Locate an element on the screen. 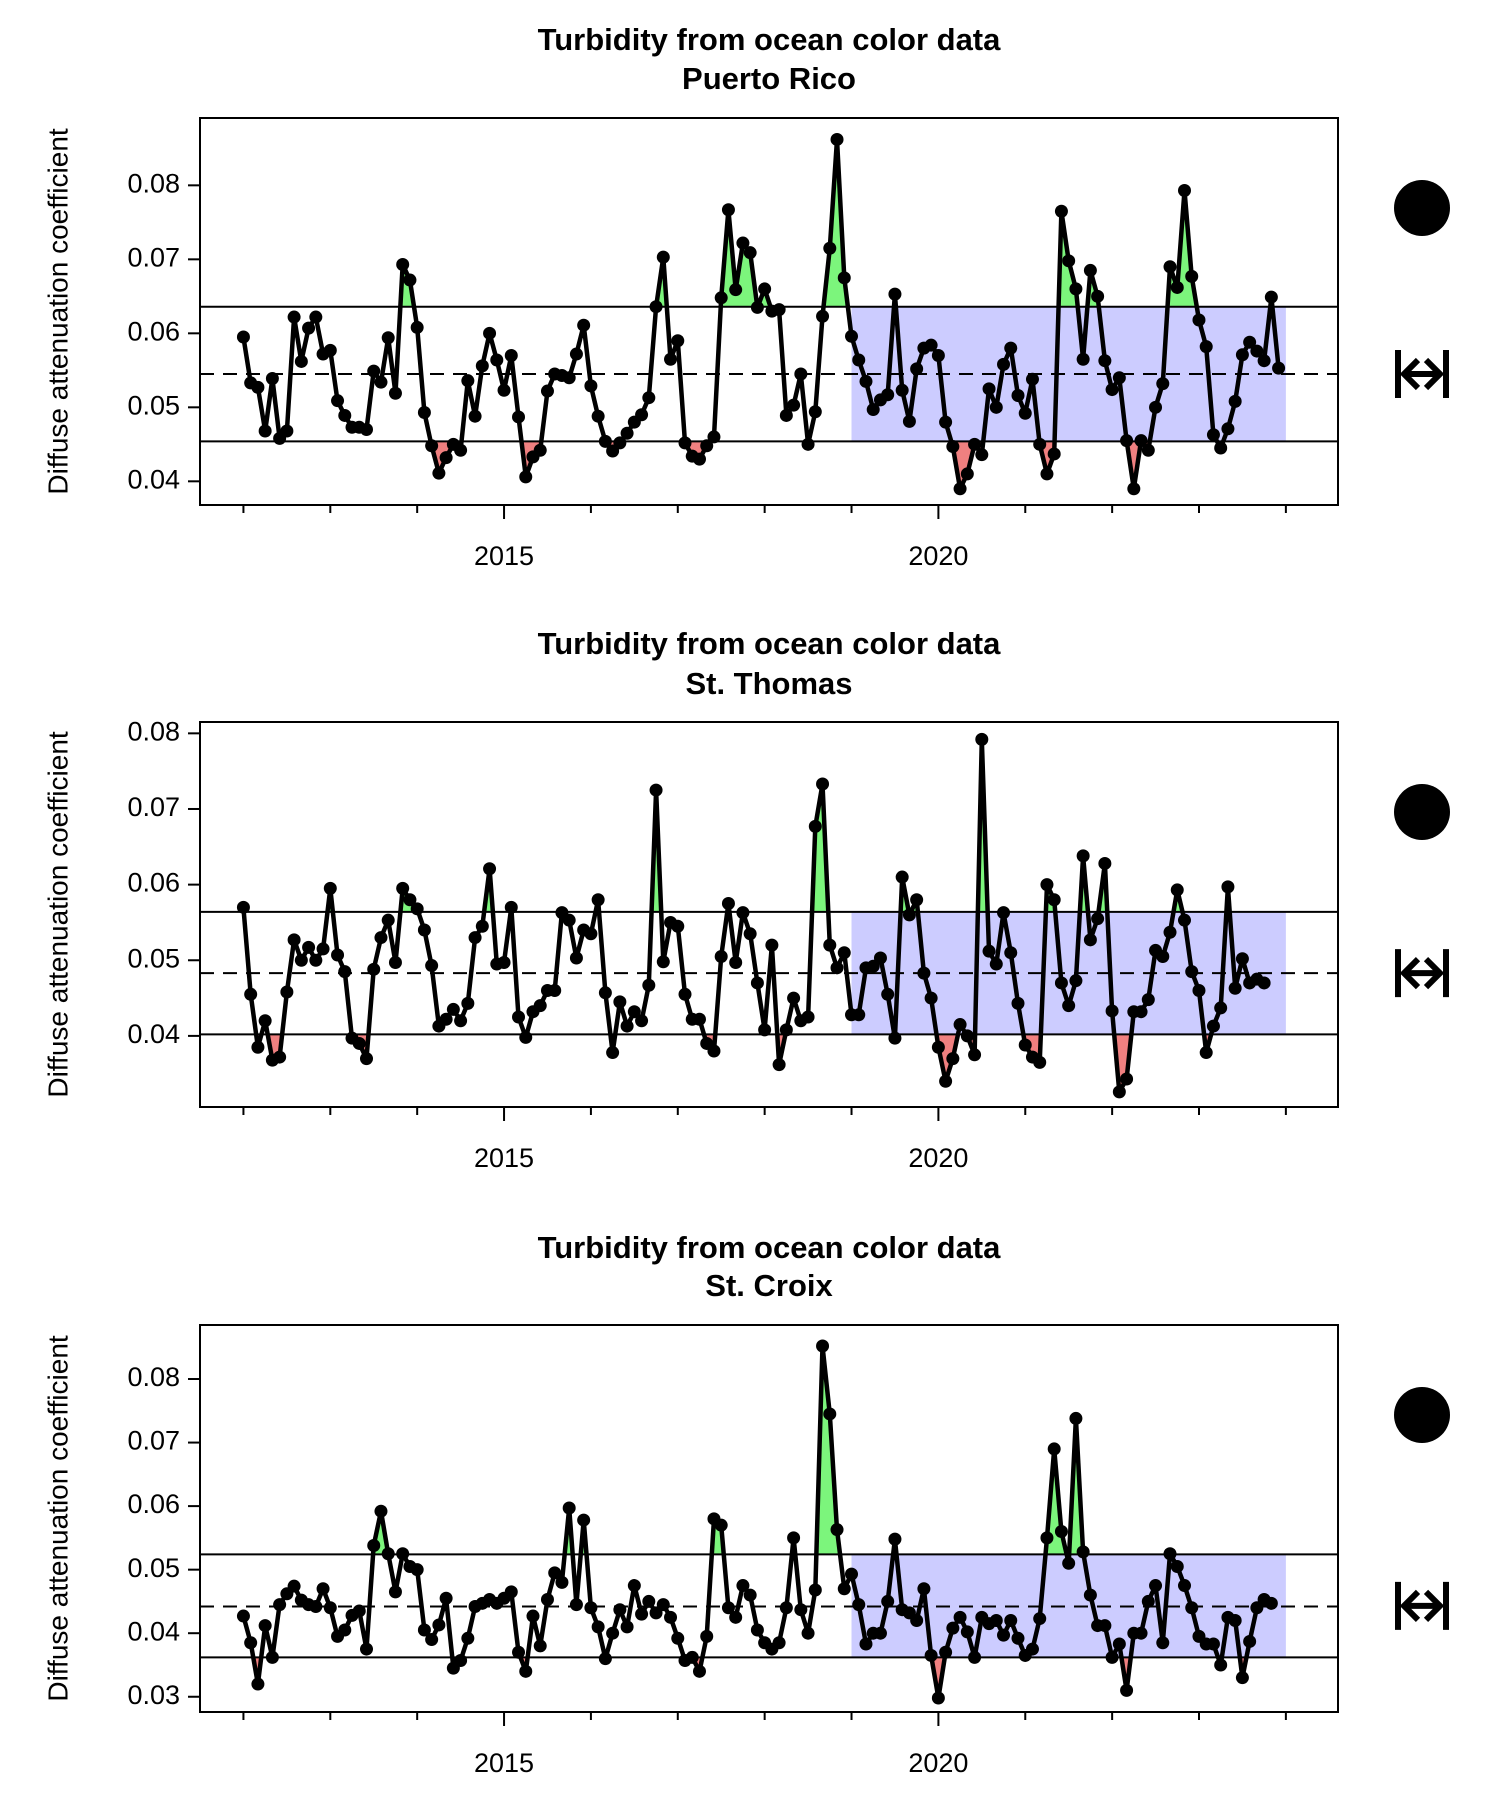  chart-title: Turbidity from ocean color data is located at coordinates (770, 39).